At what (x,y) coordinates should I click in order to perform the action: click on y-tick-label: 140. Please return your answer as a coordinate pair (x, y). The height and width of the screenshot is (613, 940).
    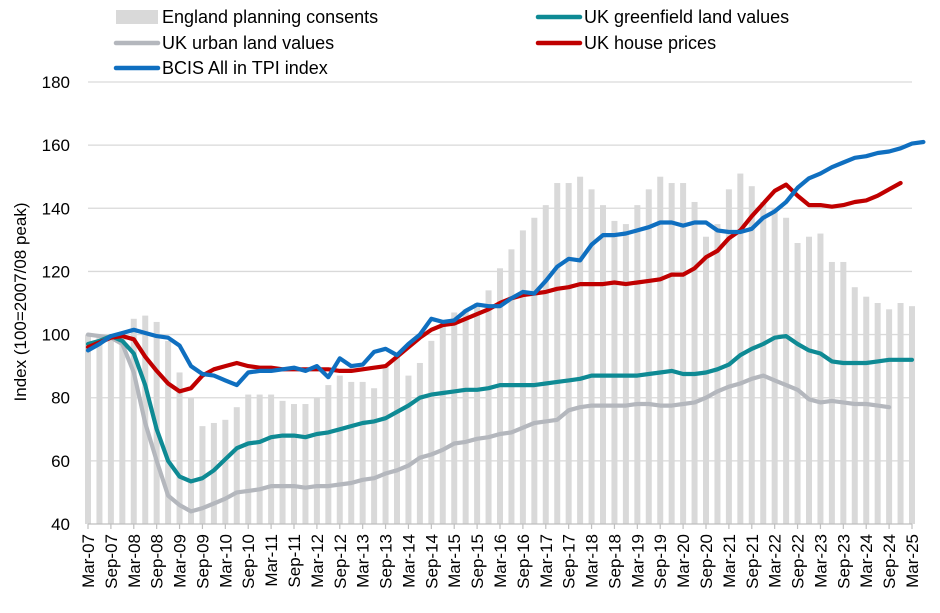
    Looking at the image, I should click on (56, 208).